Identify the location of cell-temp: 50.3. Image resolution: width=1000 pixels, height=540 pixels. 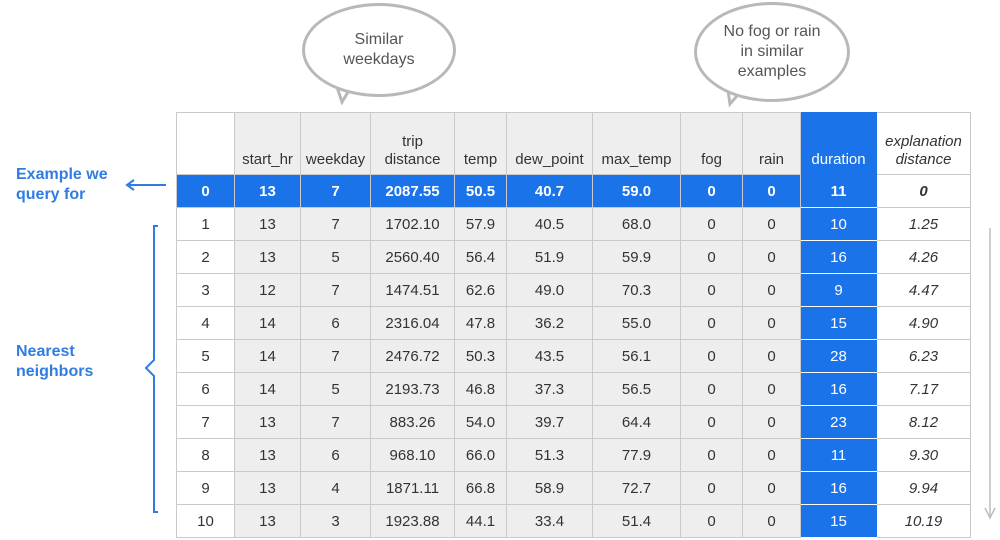
(480, 356).